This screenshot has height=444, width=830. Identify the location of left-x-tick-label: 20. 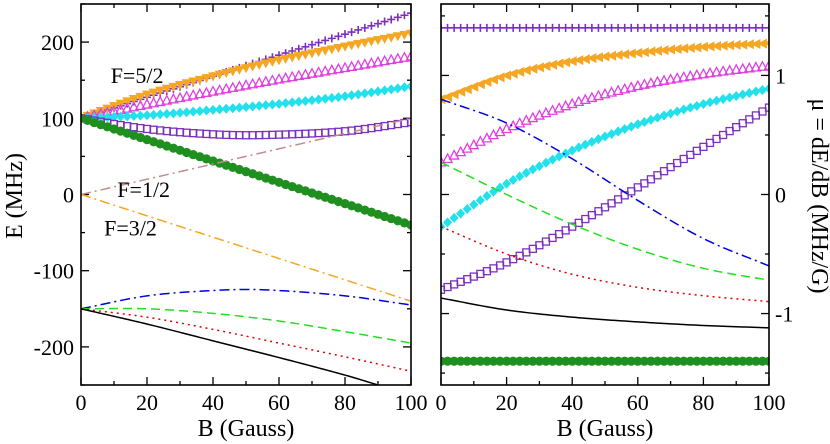
(147, 402).